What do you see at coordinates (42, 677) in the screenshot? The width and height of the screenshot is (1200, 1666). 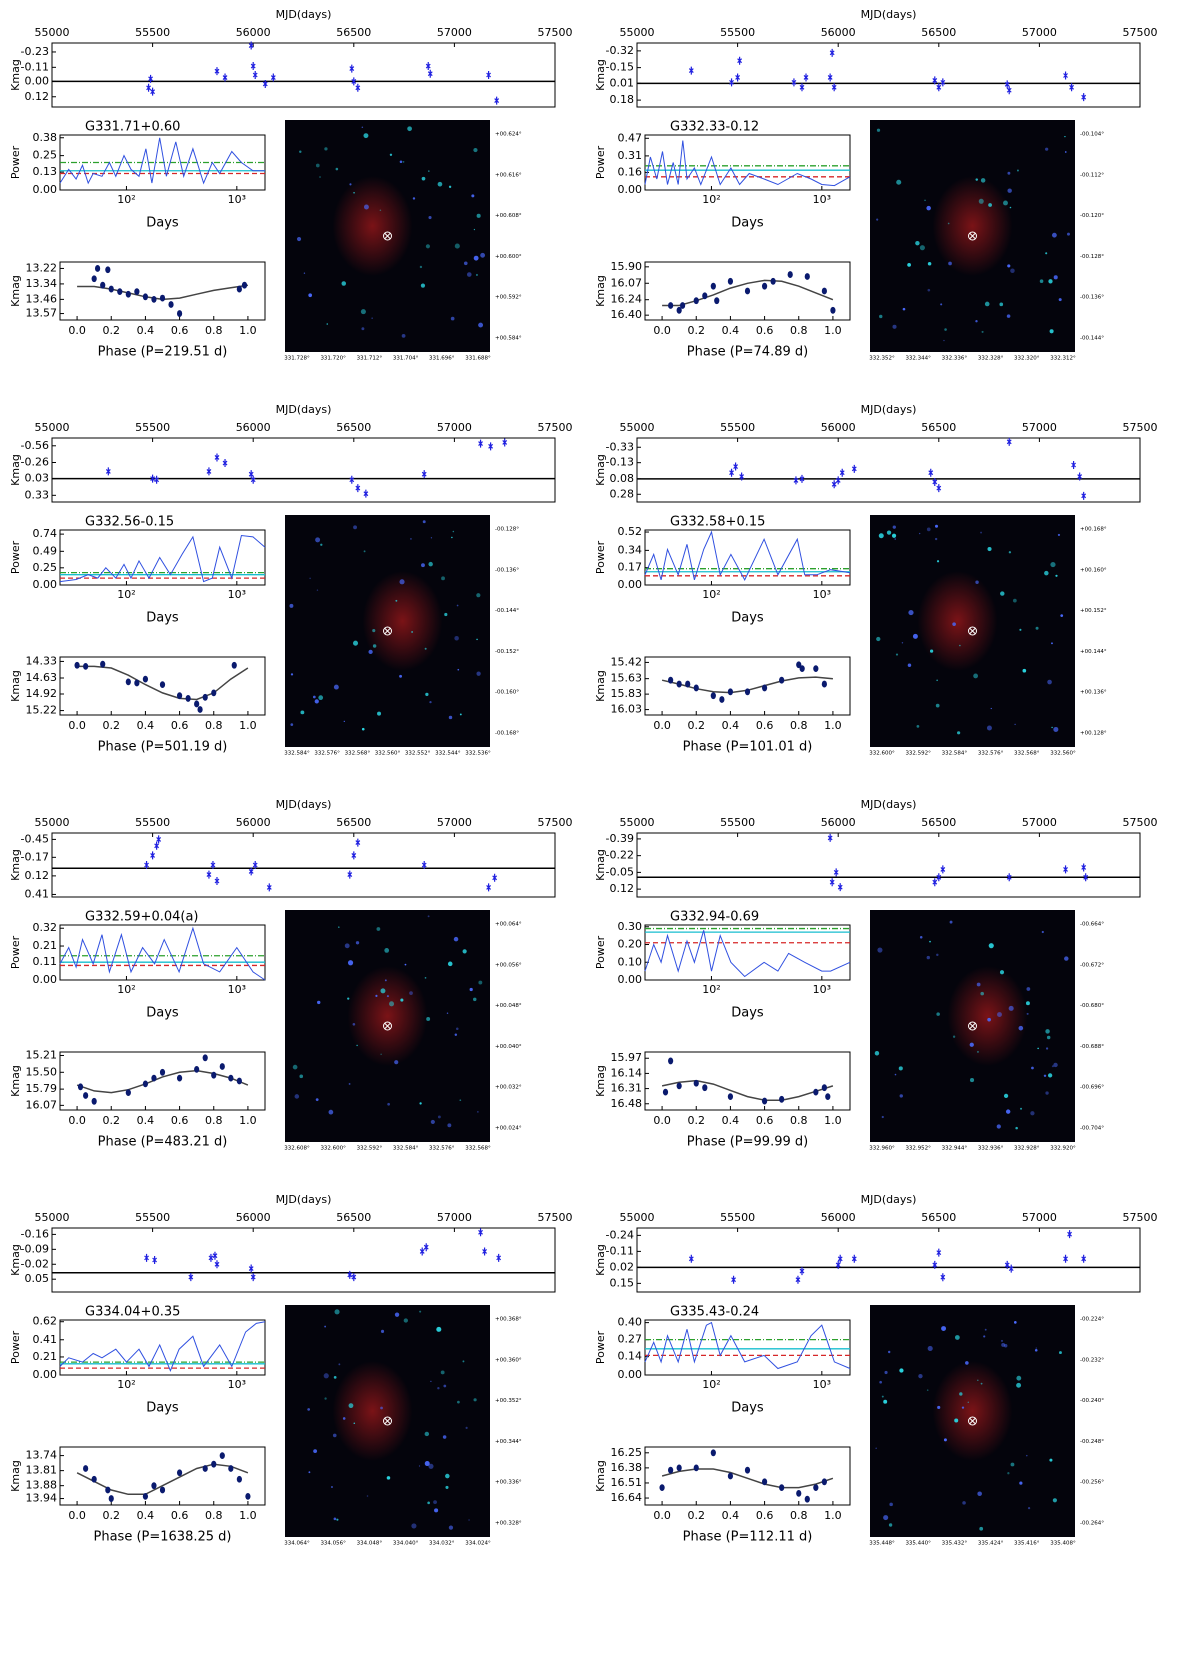 I see `y-tick-label: 14.63` at bounding box center [42, 677].